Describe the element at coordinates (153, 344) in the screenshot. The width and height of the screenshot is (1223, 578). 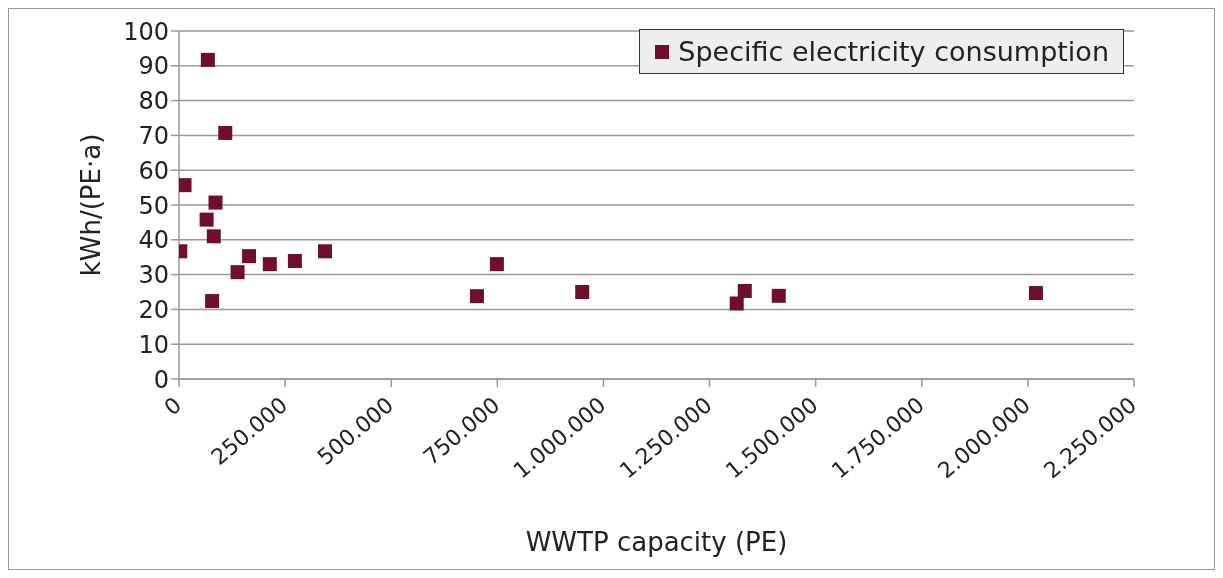
I see `y-tick-label: 10` at that location.